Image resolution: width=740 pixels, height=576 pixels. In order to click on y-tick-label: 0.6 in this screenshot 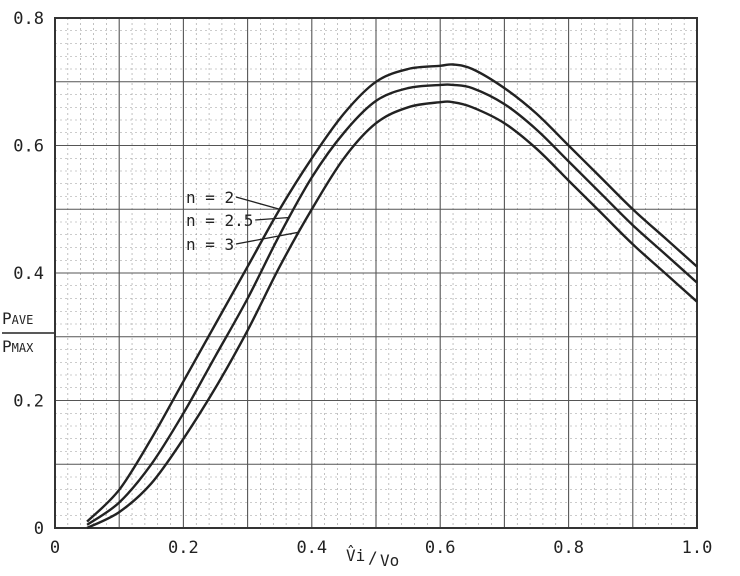, I will do `click(28, 147)`.